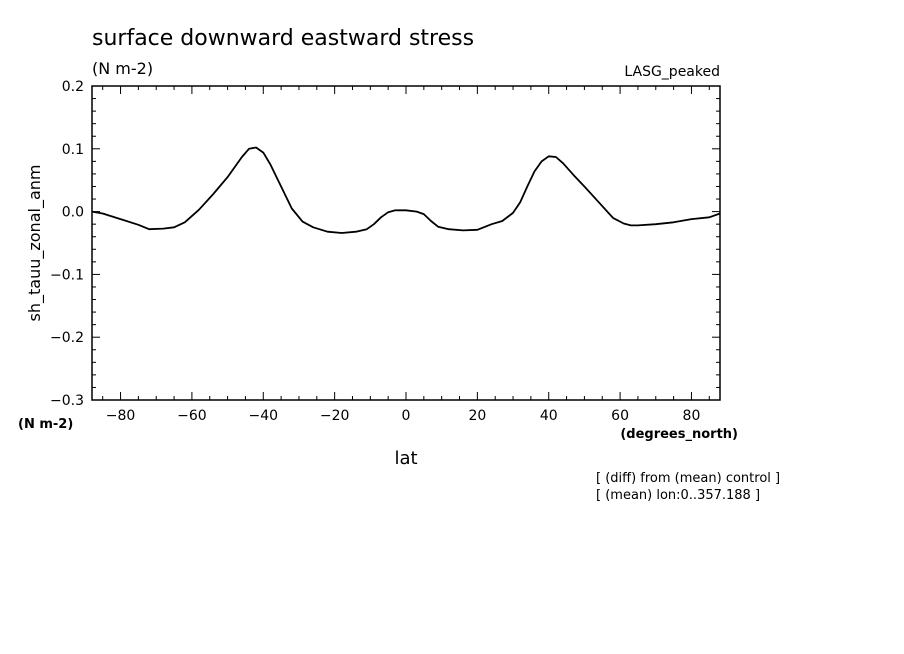  I want to click on y-axis-units: (N m-2), so click(45, 424).